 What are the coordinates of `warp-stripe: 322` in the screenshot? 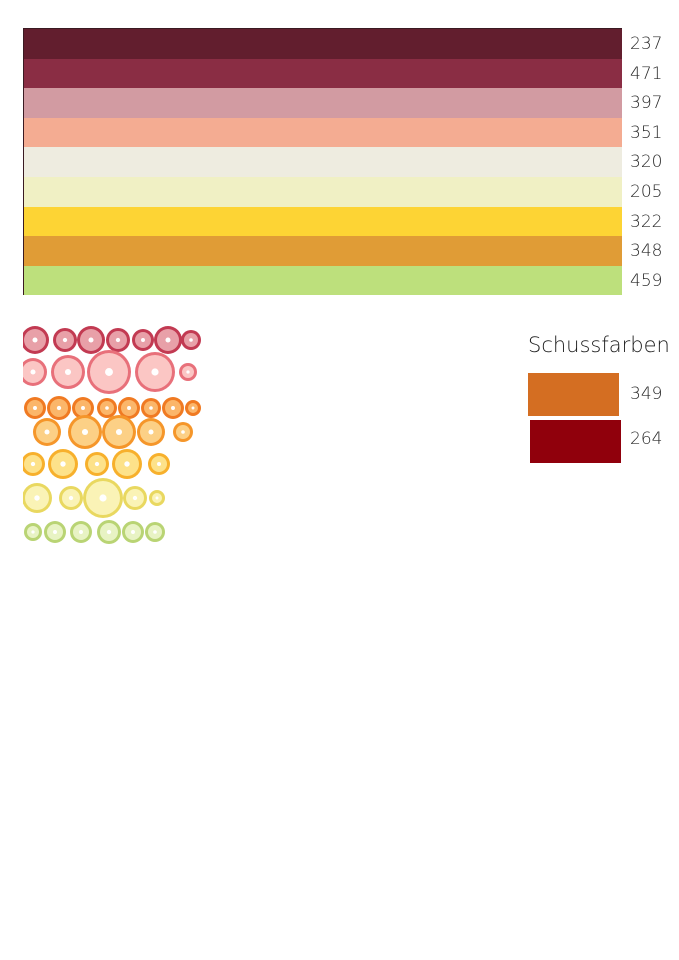 It's located at (343, 221).